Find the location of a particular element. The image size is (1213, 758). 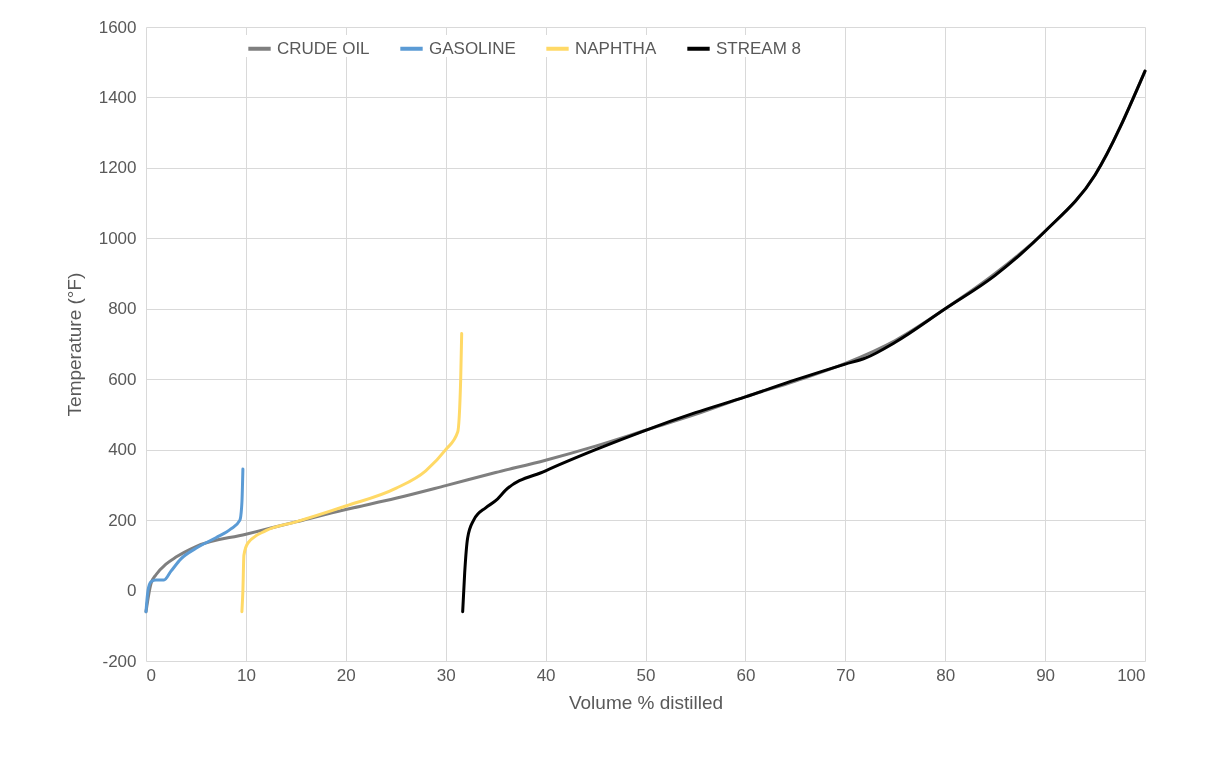

y-tick-label: 1600 is located at coordinates (117, 27).